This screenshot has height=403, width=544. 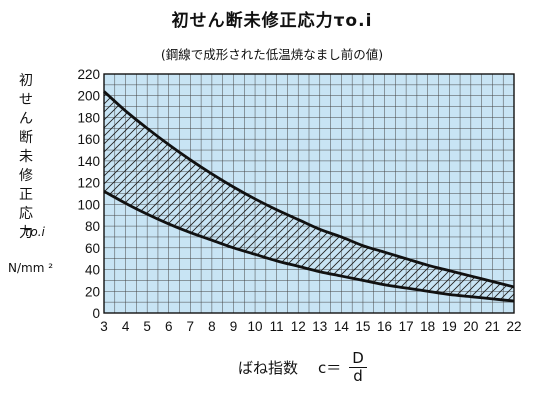 I want to click on x-tick-label: 22, so click(x=513, y=326).